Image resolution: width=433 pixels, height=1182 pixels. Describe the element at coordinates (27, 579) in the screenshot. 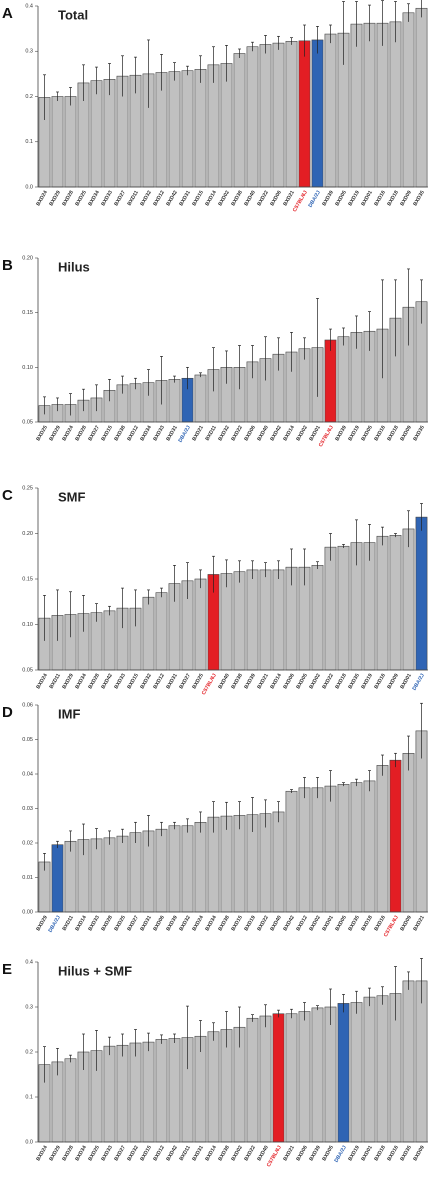

I see `y-tick-label: 0.15` at that location.